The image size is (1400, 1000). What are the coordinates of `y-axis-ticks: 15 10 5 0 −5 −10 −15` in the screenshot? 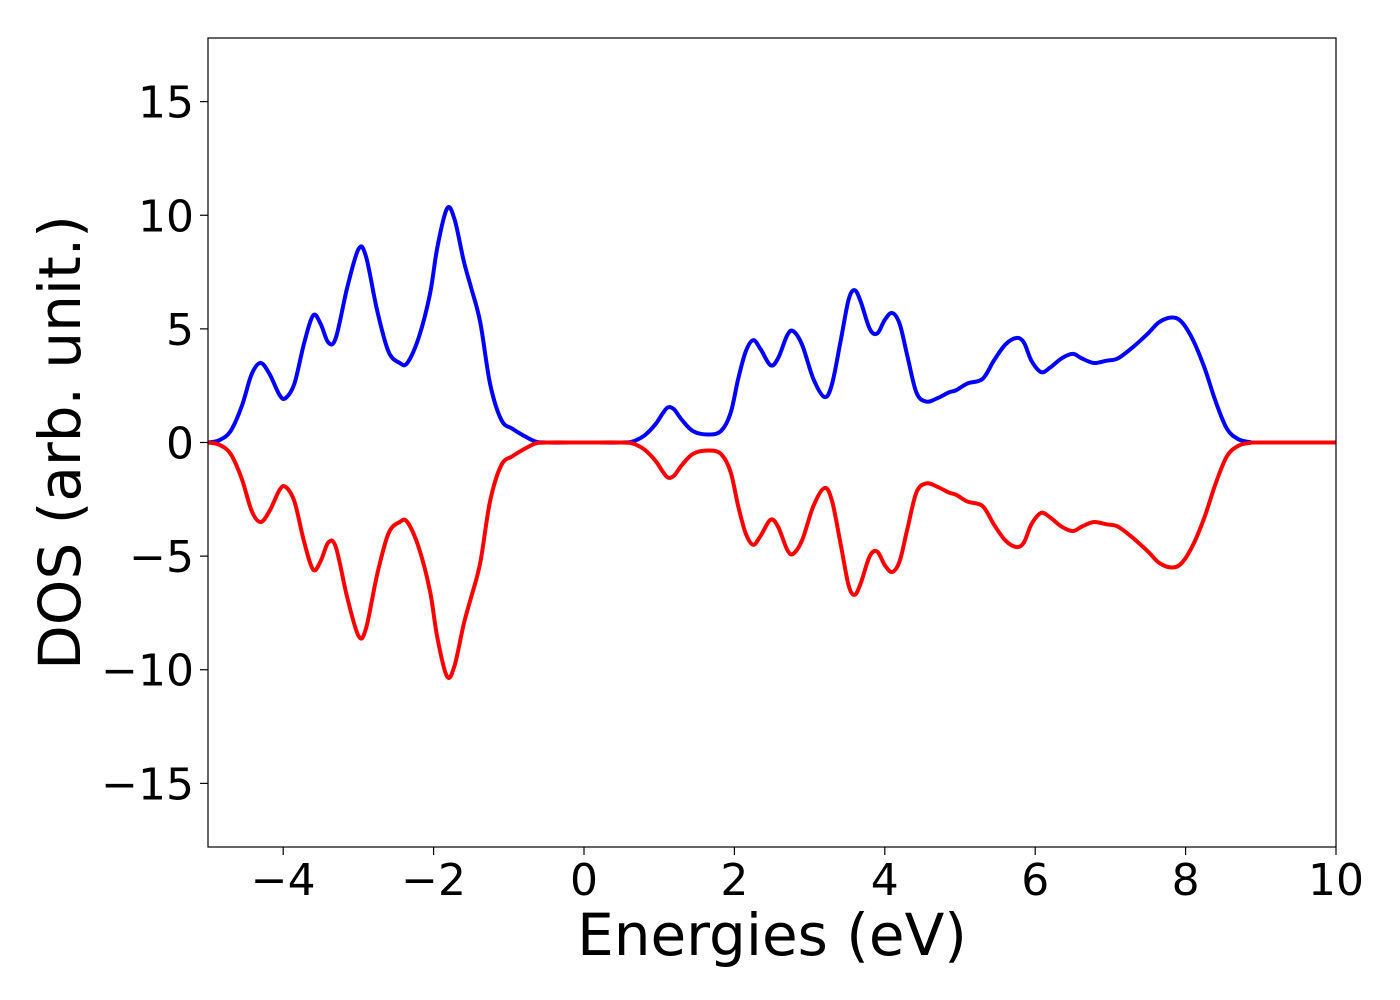 It's located at (154, 444).